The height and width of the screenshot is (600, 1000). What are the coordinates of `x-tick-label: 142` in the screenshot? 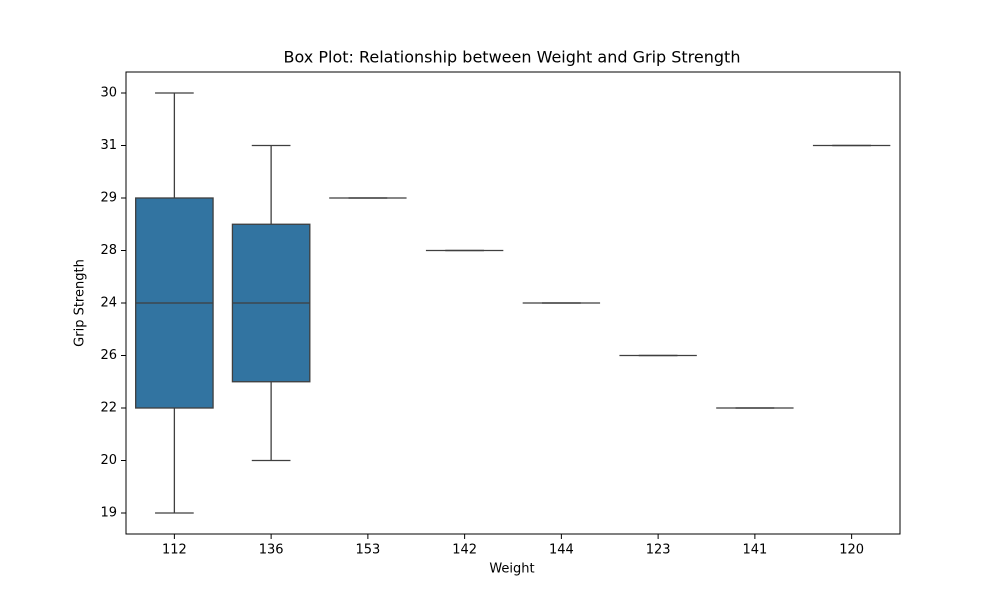 It's located at (464, 550).